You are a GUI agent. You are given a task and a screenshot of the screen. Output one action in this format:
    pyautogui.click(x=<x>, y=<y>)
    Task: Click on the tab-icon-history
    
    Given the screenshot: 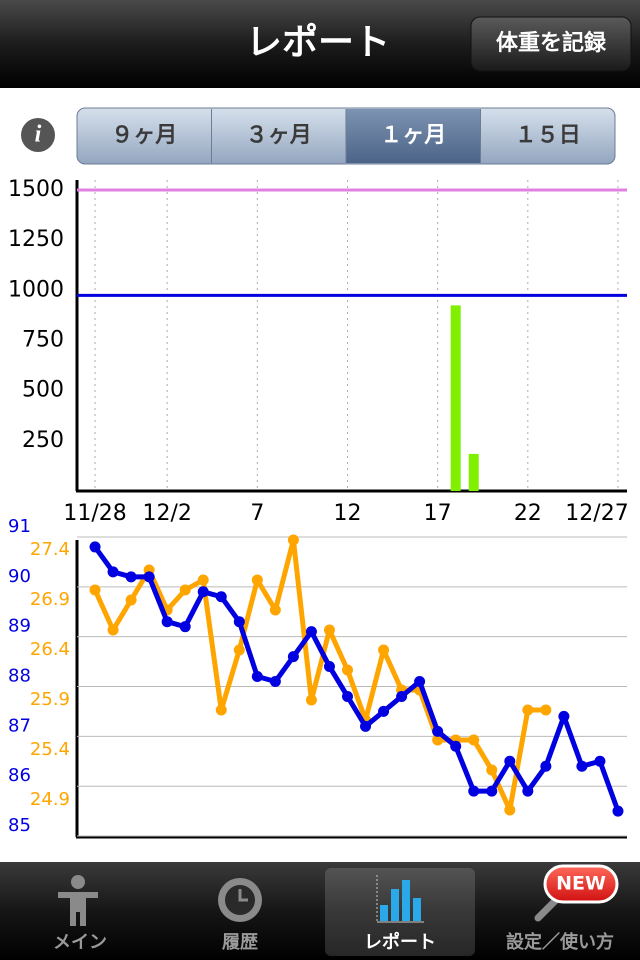 What is the action you would take?
    pyautogui.click(x=240, y=900)
    